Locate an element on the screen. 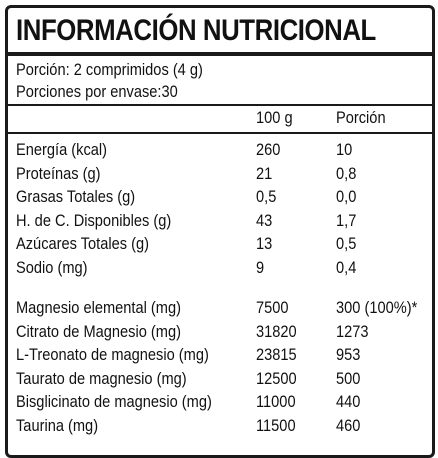  nutrient-name: Taurina (mg) is located at coordinates (57, 425).